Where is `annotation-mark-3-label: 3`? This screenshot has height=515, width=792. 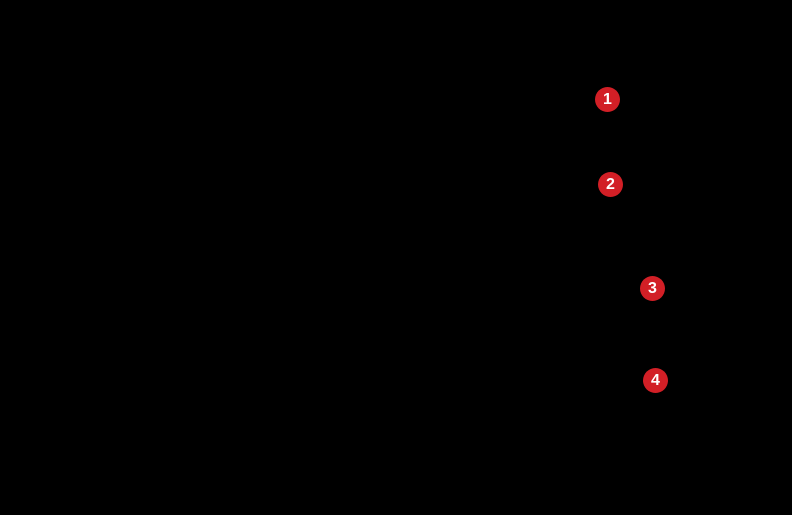
annotation-mark-3-label: 3 is located at coordinates (652, 288).